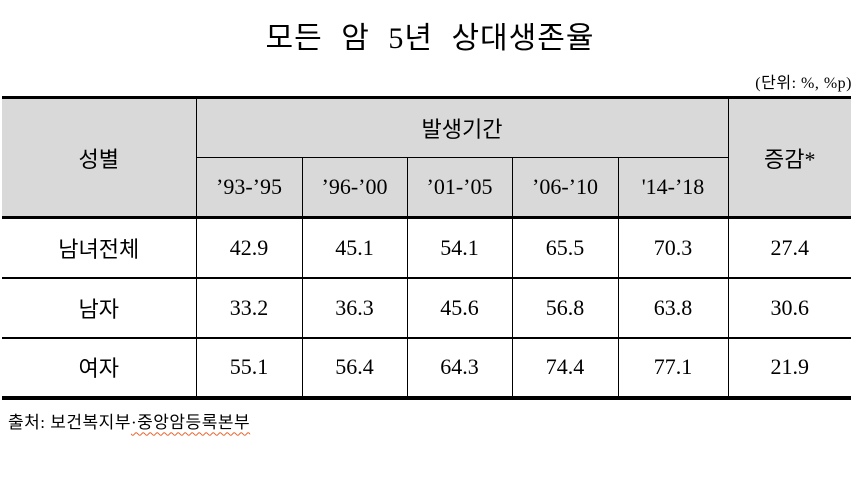  I want to click on cell-change: 27.4, so click(789, 247).